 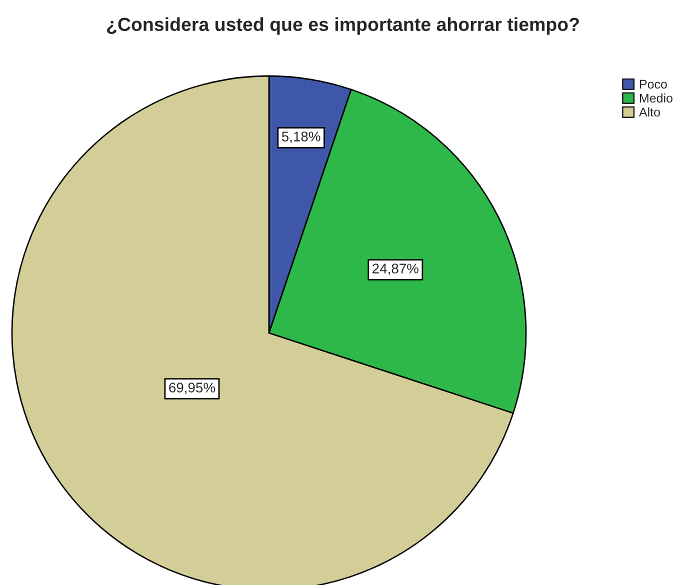 I want to click on legend-label: Alto, so click(x=649, y=112).